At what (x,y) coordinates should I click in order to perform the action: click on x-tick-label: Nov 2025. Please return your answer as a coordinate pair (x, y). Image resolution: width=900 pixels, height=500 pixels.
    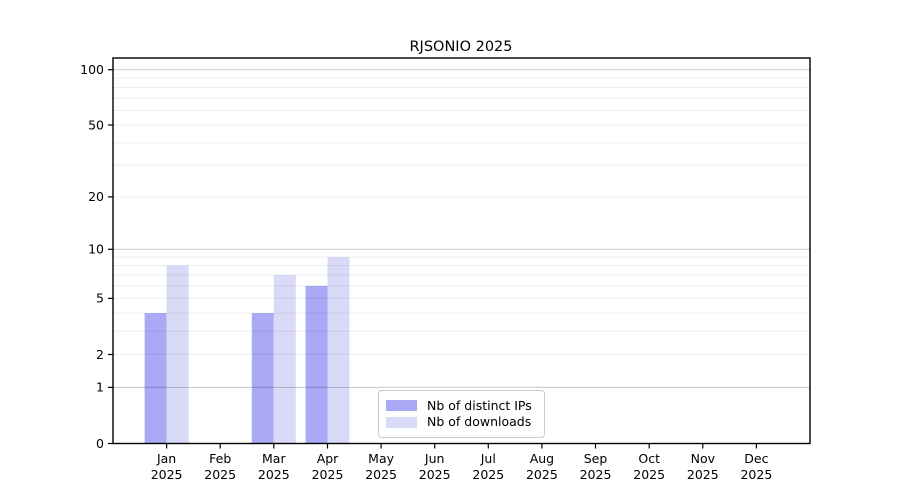
    Looking at the image, I should click on (703, 466).